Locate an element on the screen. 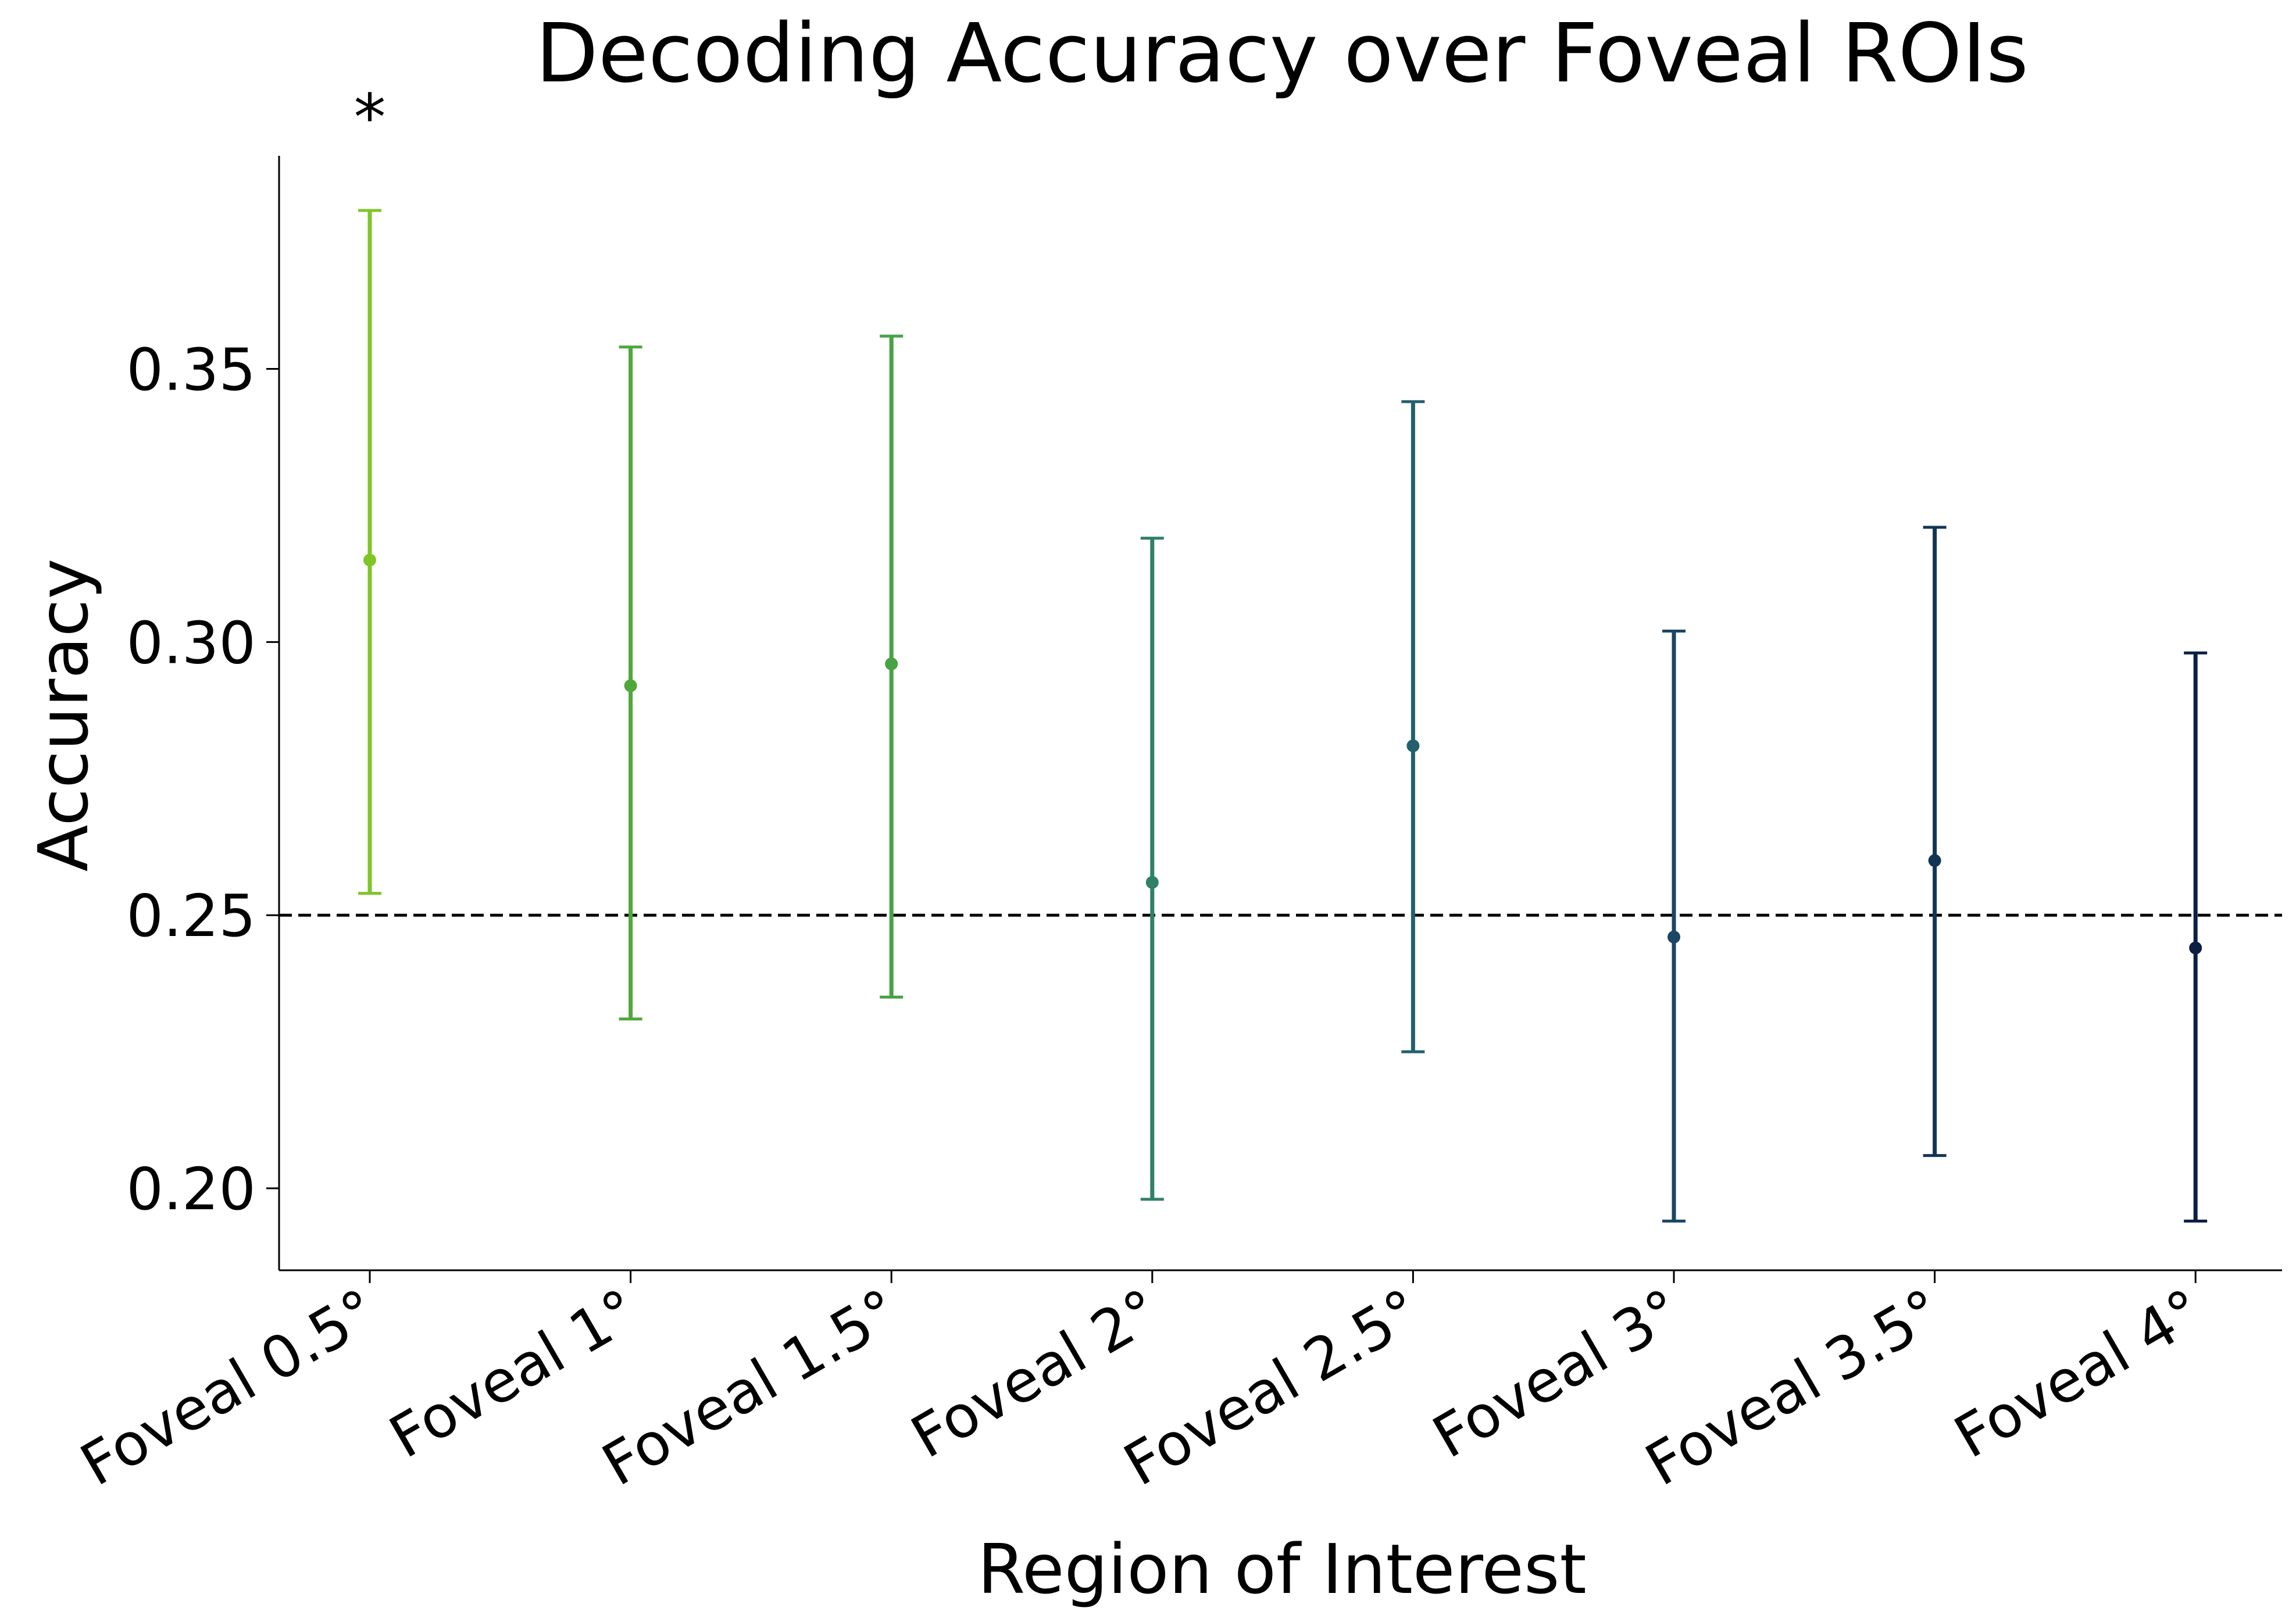 The height and width of the screenshot is (1622, 2296). x-tick-label: Foveal 3.5° is located at coordinates (1793, 1387).